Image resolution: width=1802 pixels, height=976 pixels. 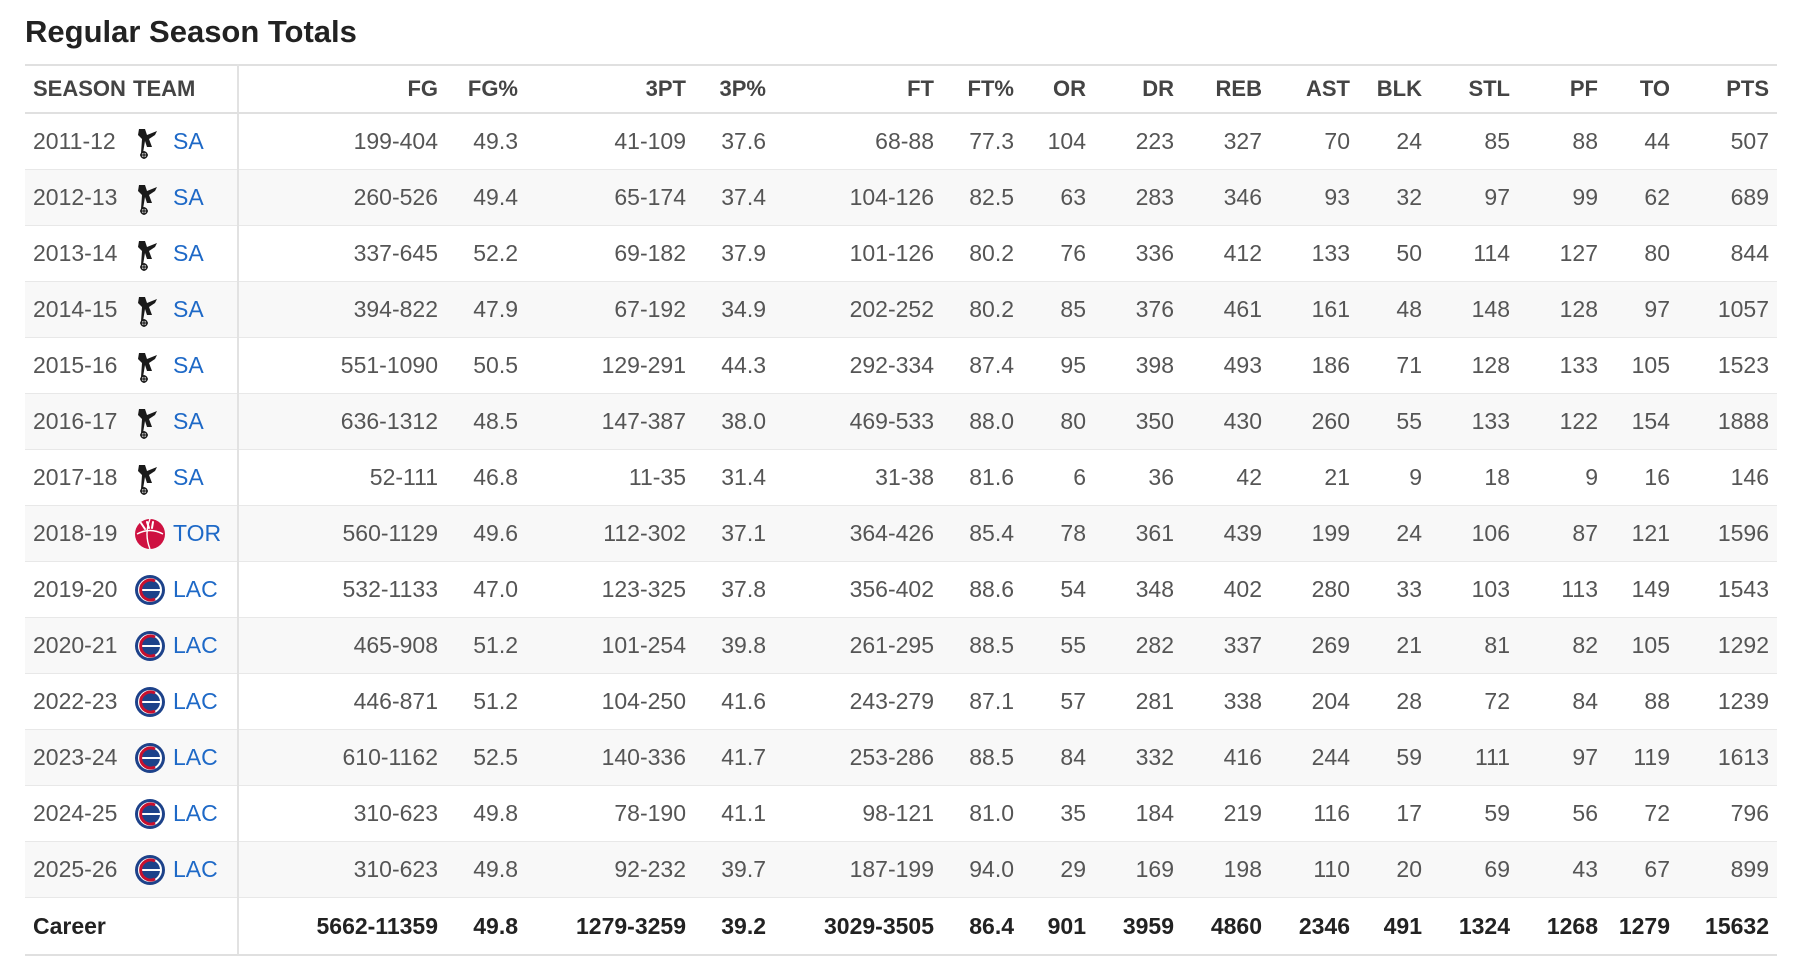 I want to click on stl-cell: 148, so click(x=1474, y=309).